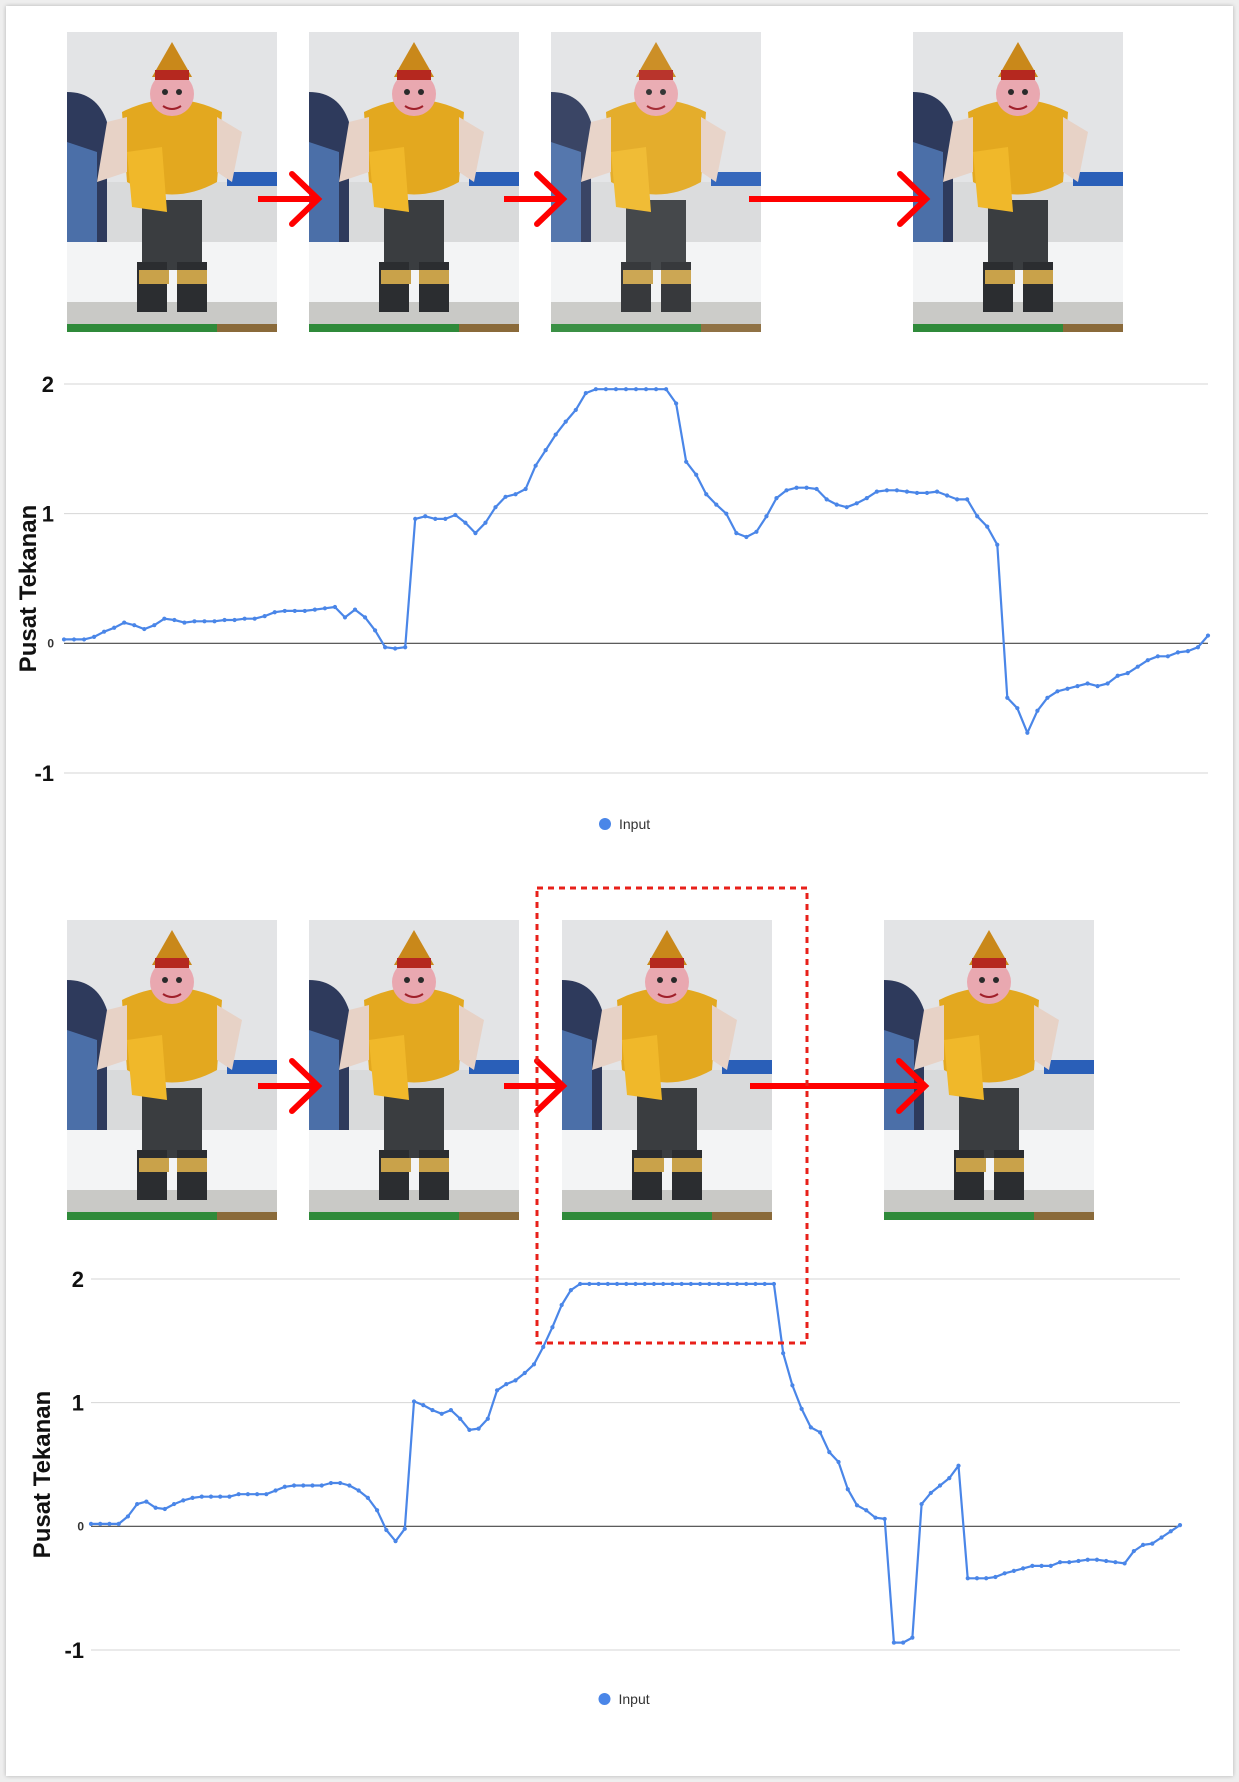 This screenshot has height=1782, width=1239. I want to click on photo-sequence-bottom, so click(580, 1070).